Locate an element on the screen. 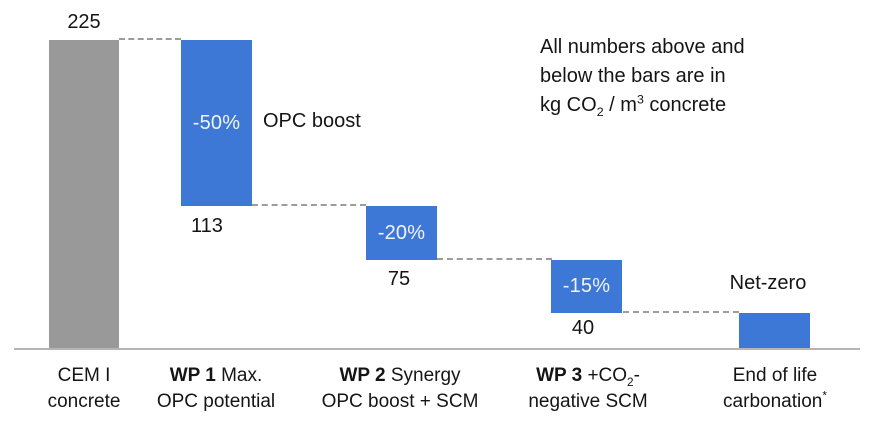 This screenshot has width=870, height=439. x-axis-line is located at coordinates (437, 349).